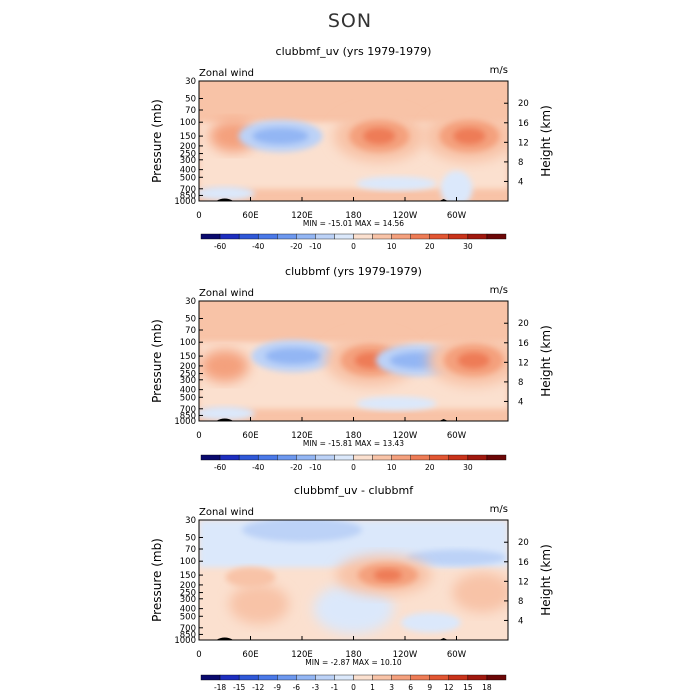  What do you see at coordinates (468, 467) in the screenshot?
I see `colorbar-label: 30` at bounding box center [468, 467].